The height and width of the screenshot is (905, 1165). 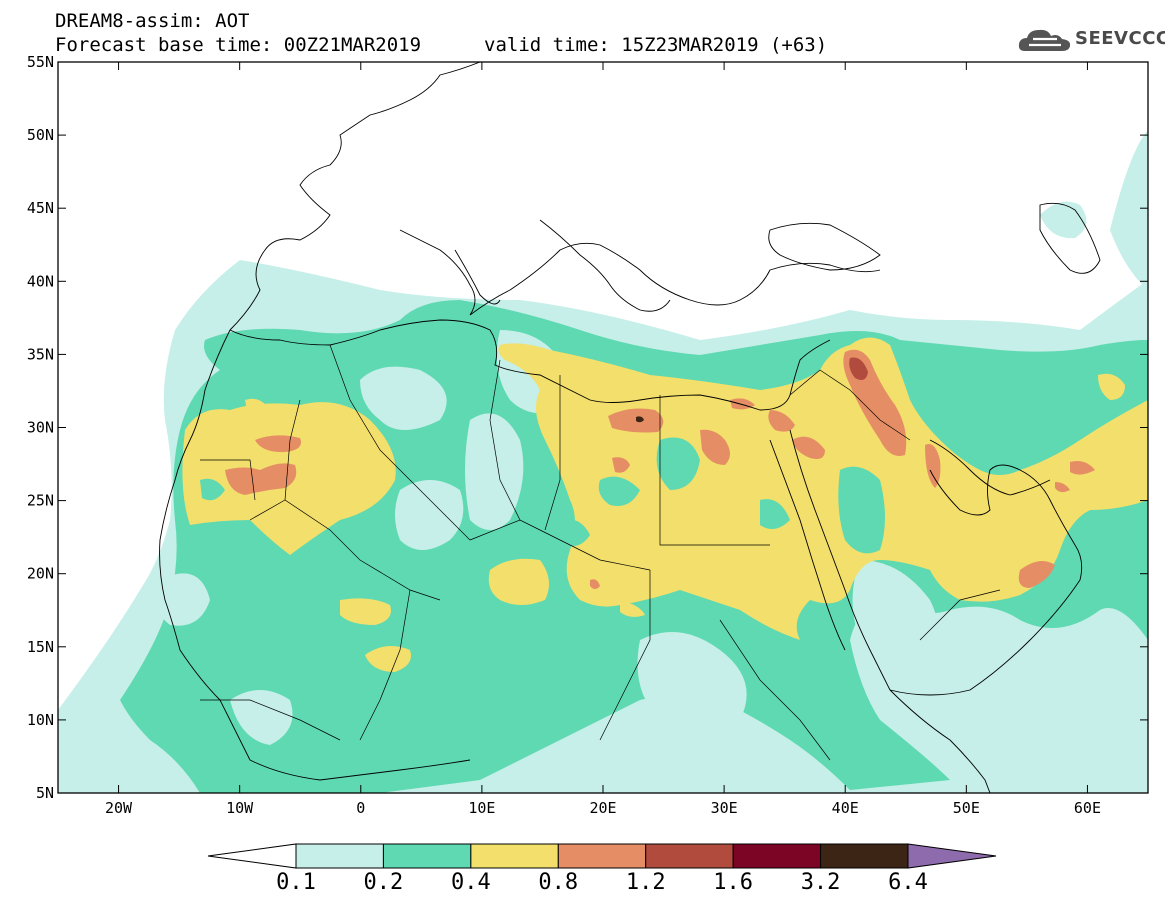 What do you see at coordinates (1120, 38) in the screenshot?
I see `logo-text: SEEVCCC` at bounding box center [1120, 38].